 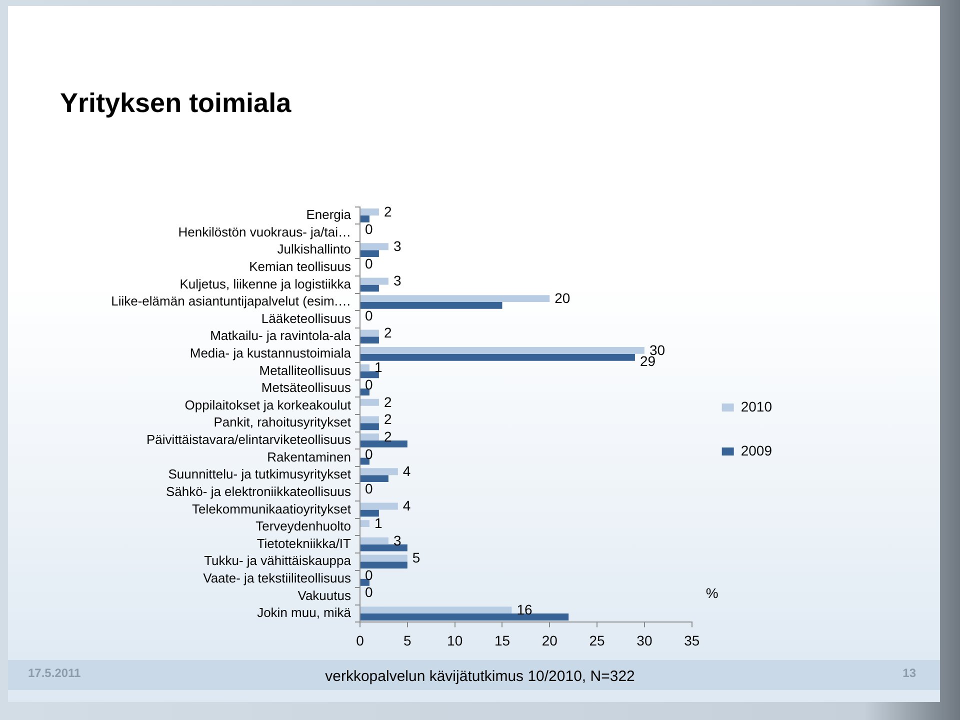 I want to click on legend-label: 2010, so click(x=756, y=406).